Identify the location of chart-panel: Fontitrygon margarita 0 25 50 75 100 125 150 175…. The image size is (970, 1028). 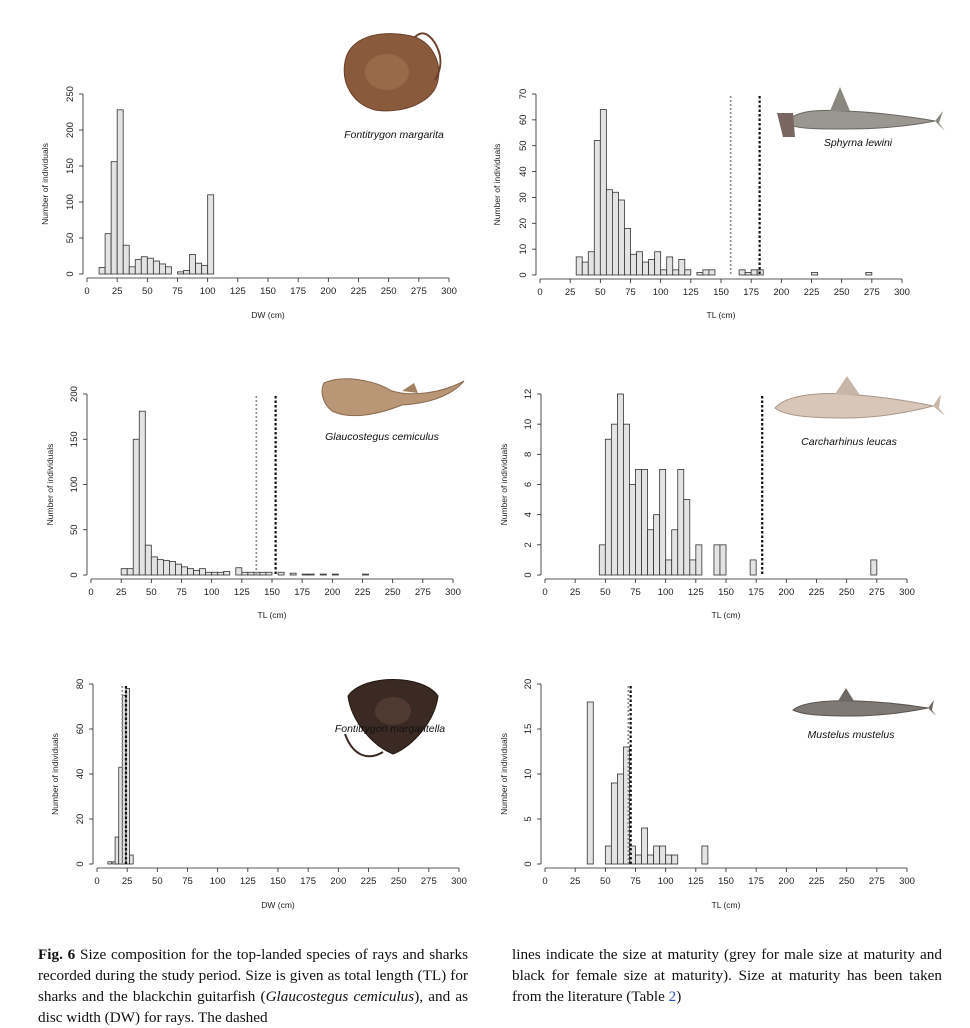
(248, 176).